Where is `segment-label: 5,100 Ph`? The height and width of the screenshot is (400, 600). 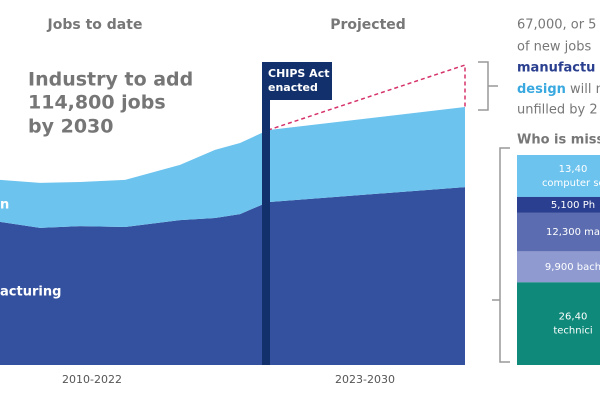 segment-label: 5,100 Ph is located at coordinates (573, 205).